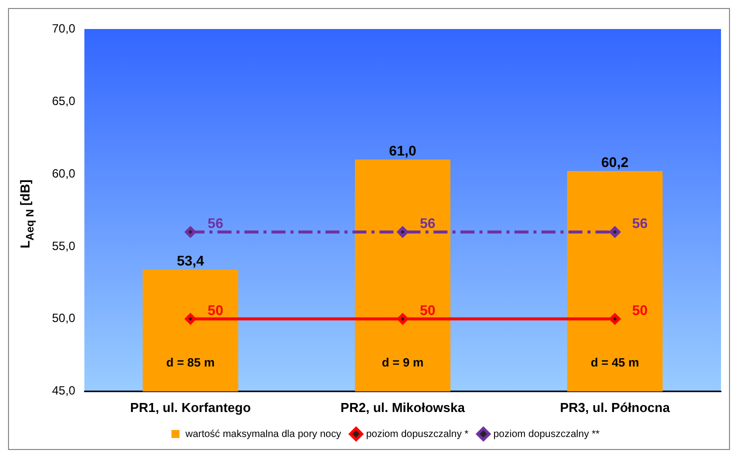 This screenshot has width=737, height=458. I want to click on annotation: d = 85 m, so click(190, 363).